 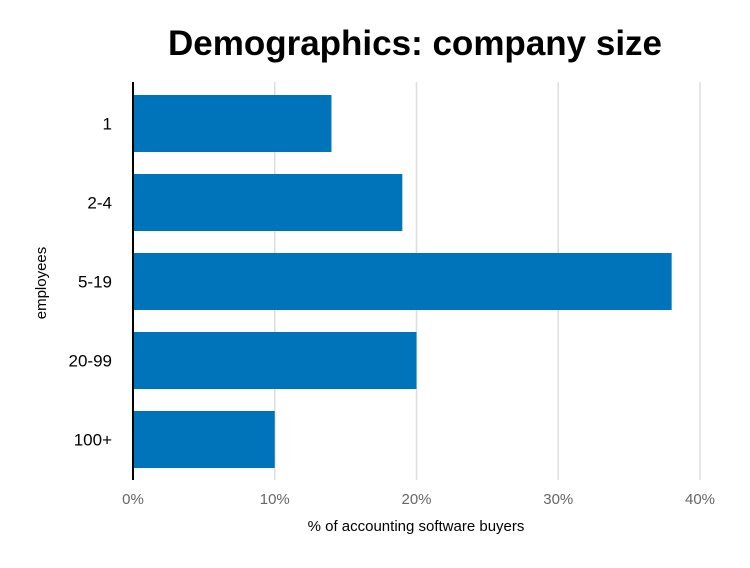 I want to click on x-tick-label: 30%, so click(x=558, y=499).